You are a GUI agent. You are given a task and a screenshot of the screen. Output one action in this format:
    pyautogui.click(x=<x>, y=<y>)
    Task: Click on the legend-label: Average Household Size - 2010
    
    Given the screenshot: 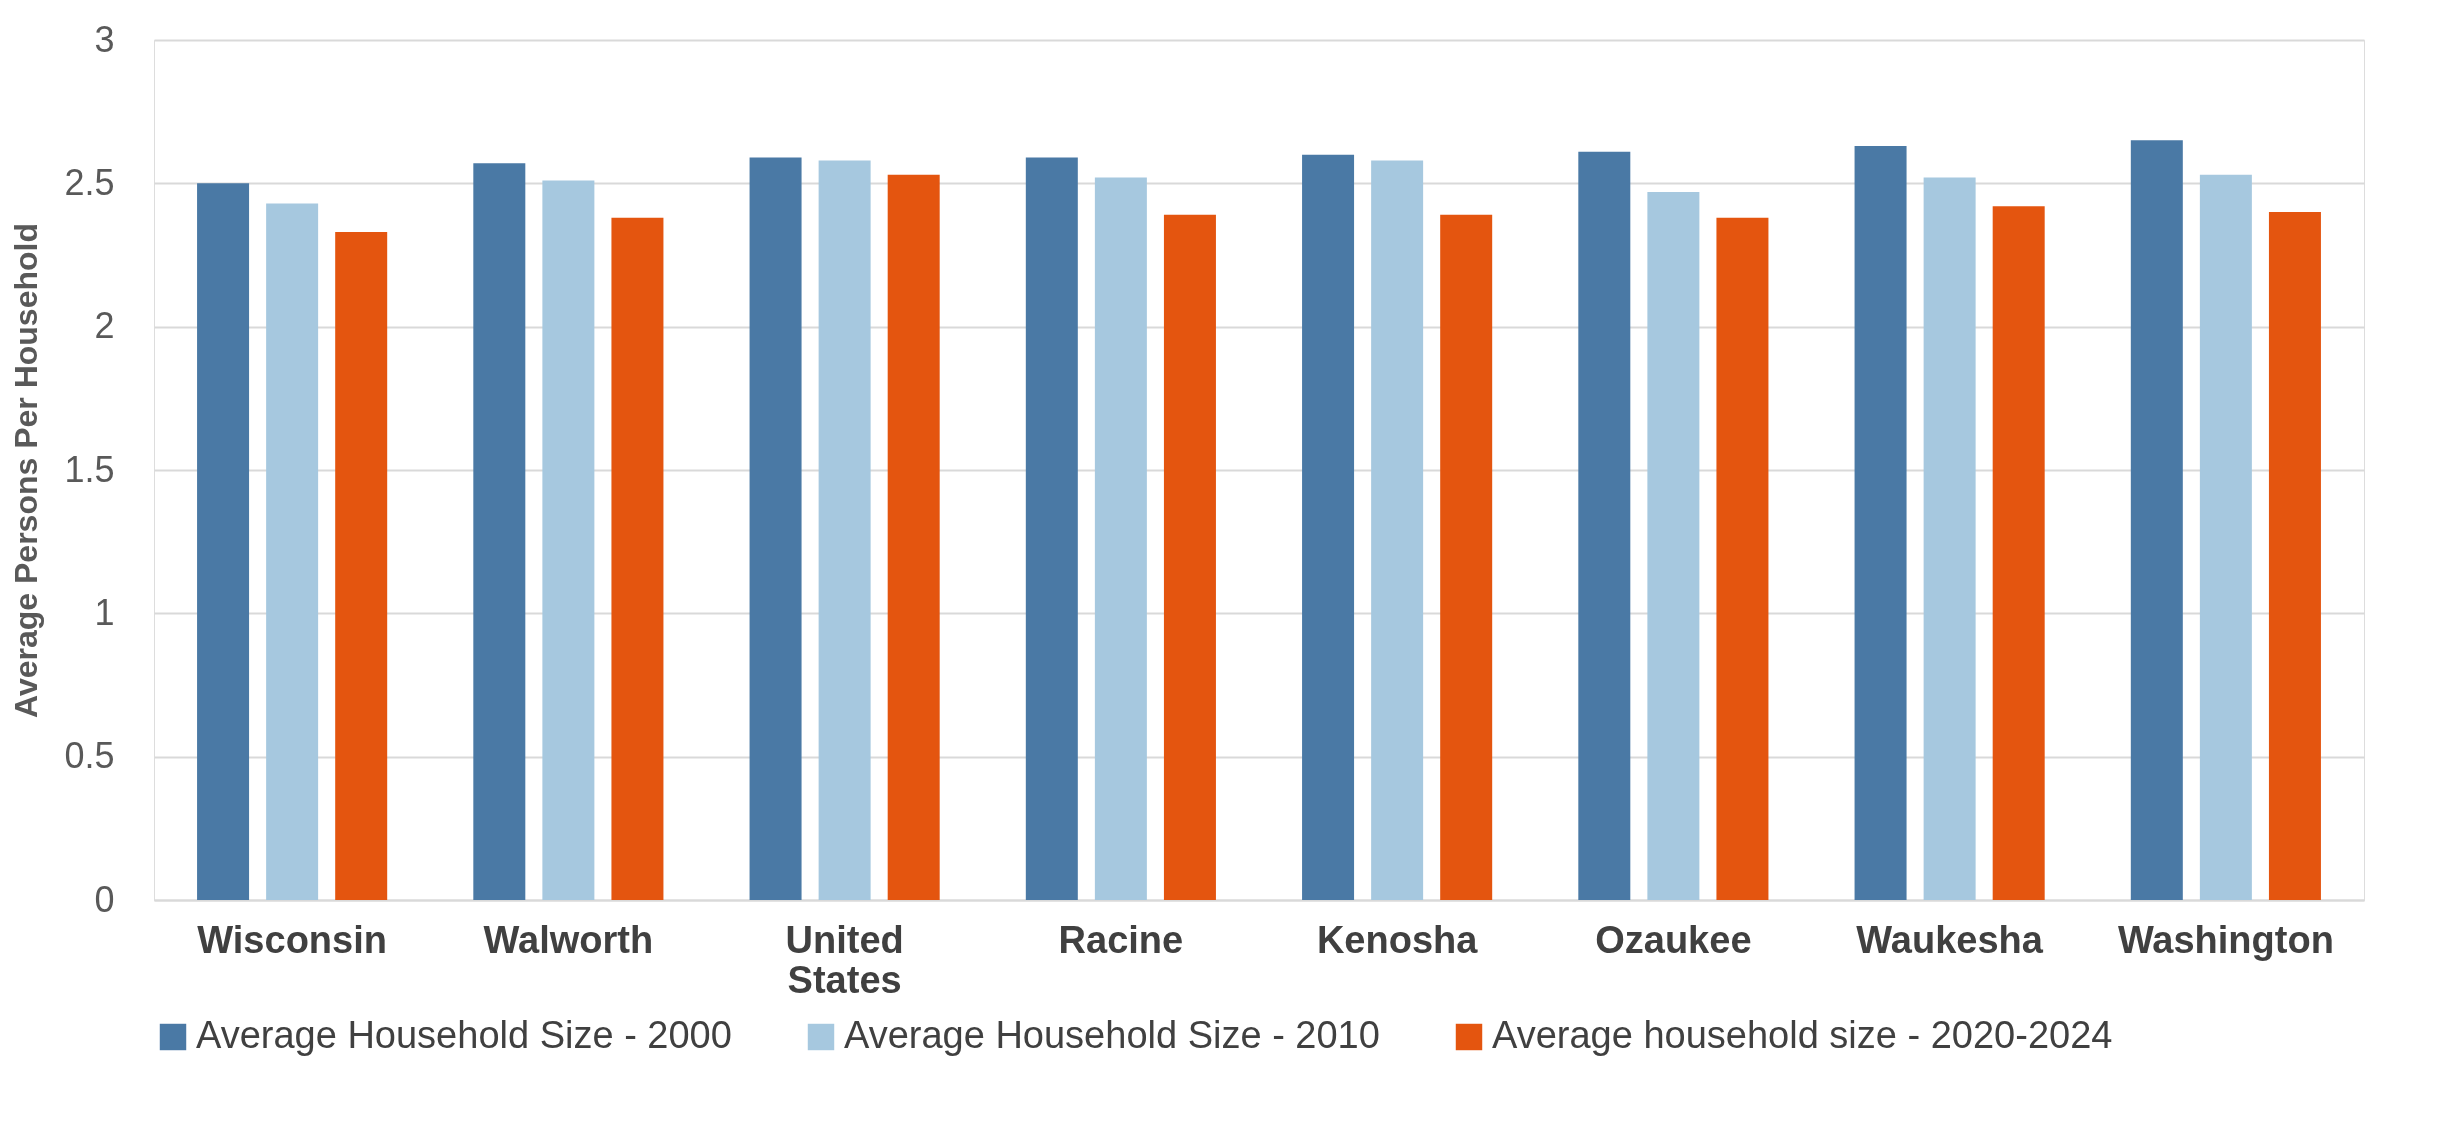 What is the action you would take?
    pyautogui.click(x=1112, y=1035)
    